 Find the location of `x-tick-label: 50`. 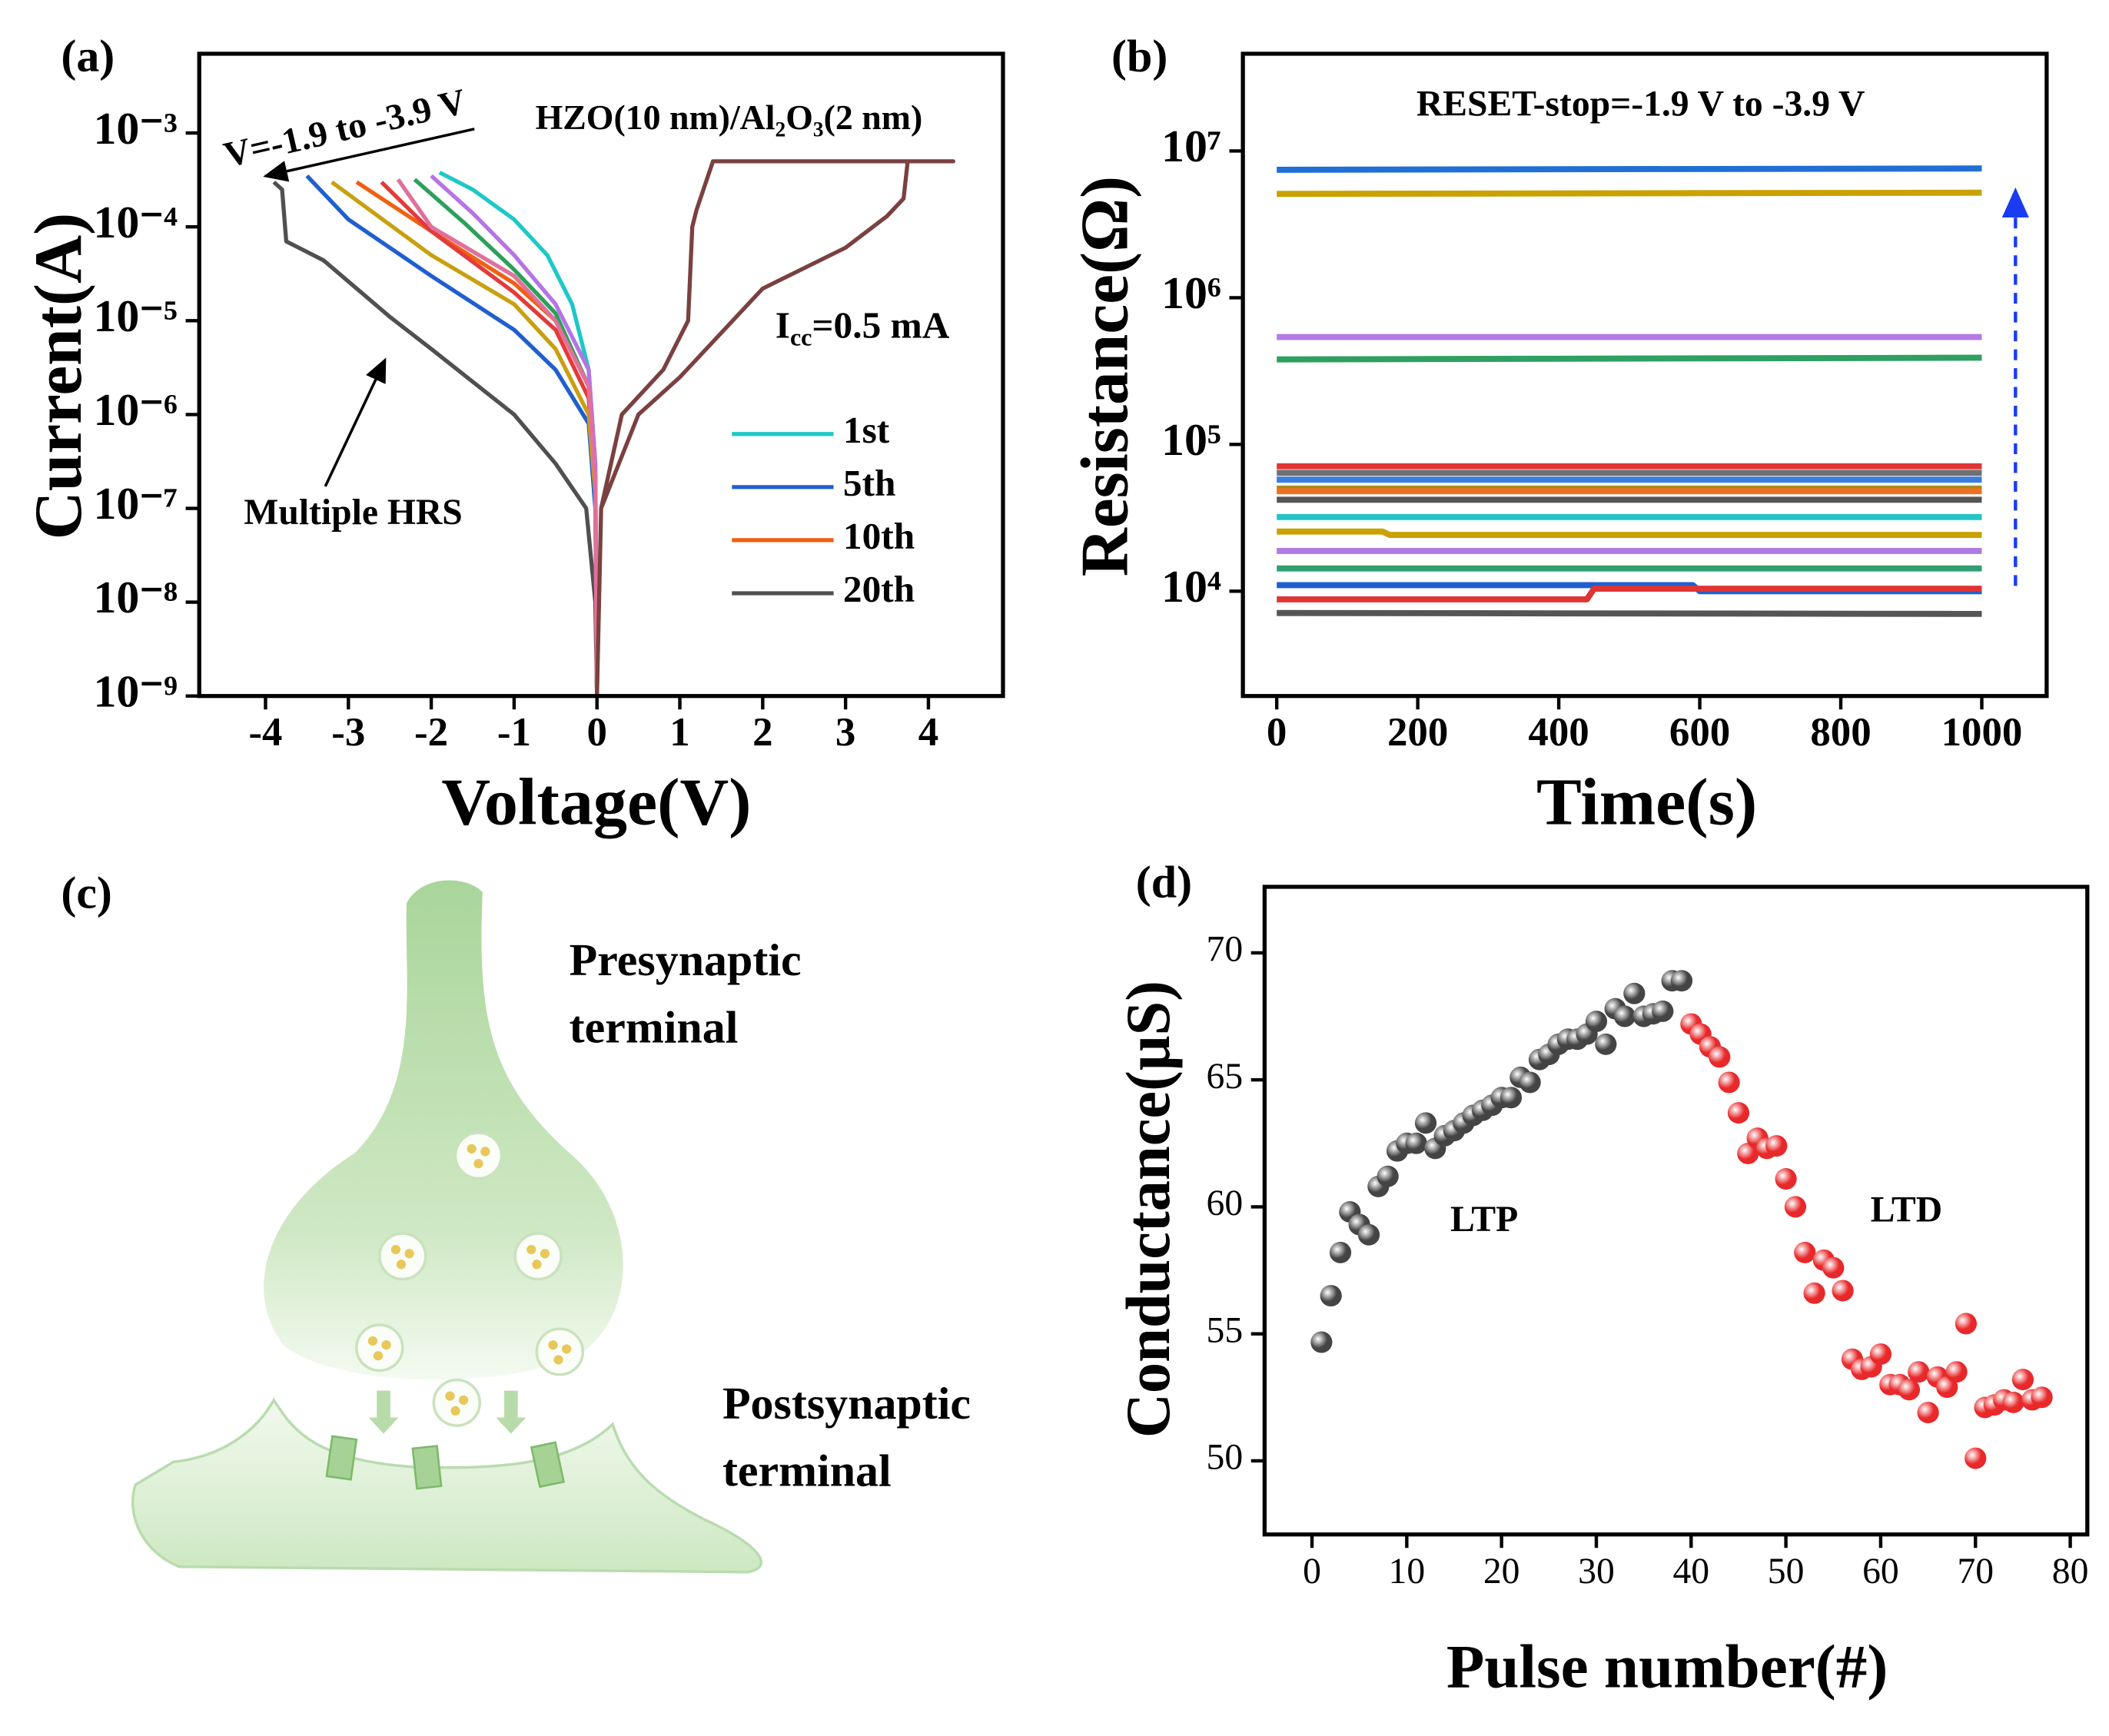

x-tick-label: 50 is located at coordinates (1786, 1572).